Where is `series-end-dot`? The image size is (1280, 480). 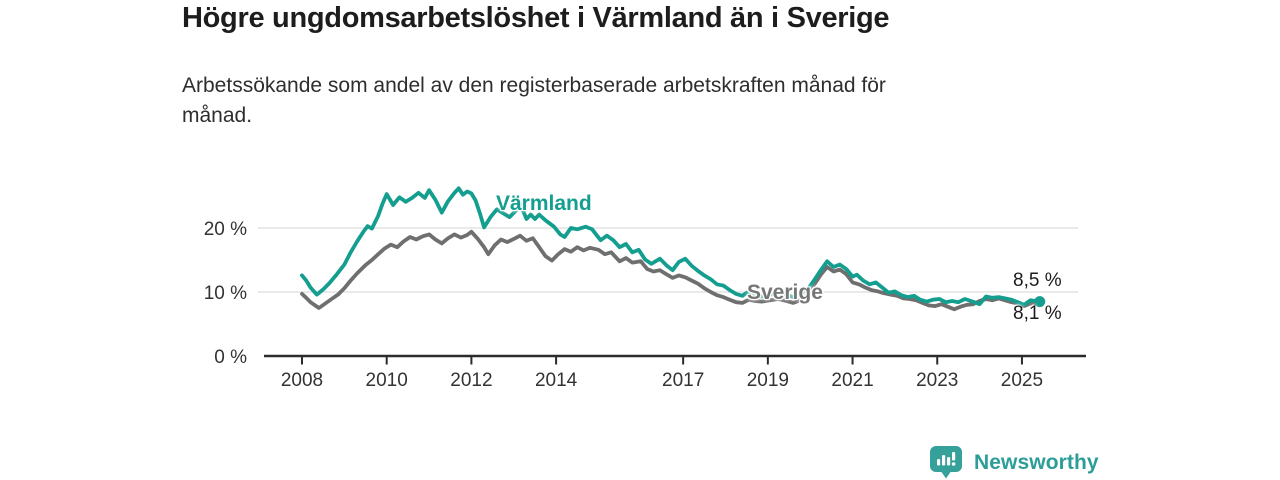 series-end-dot is located at coordinates (1040, 302).